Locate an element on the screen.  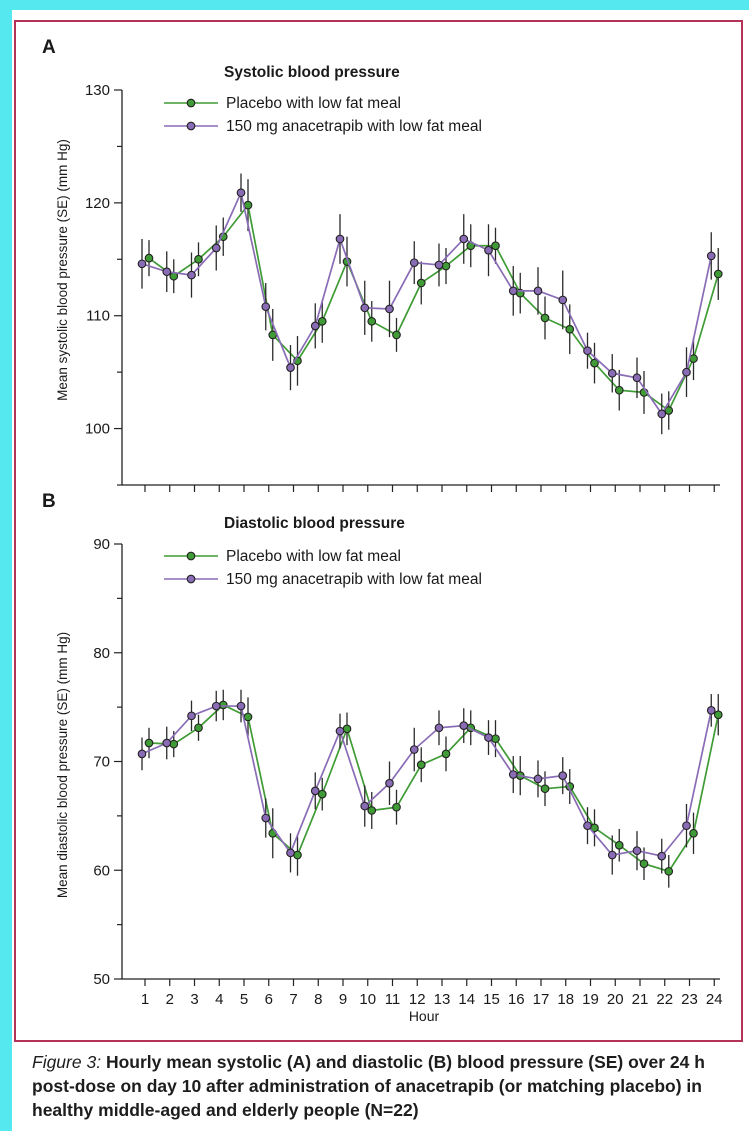
x-tick-label: 1 is located at coordinates (145, 999).